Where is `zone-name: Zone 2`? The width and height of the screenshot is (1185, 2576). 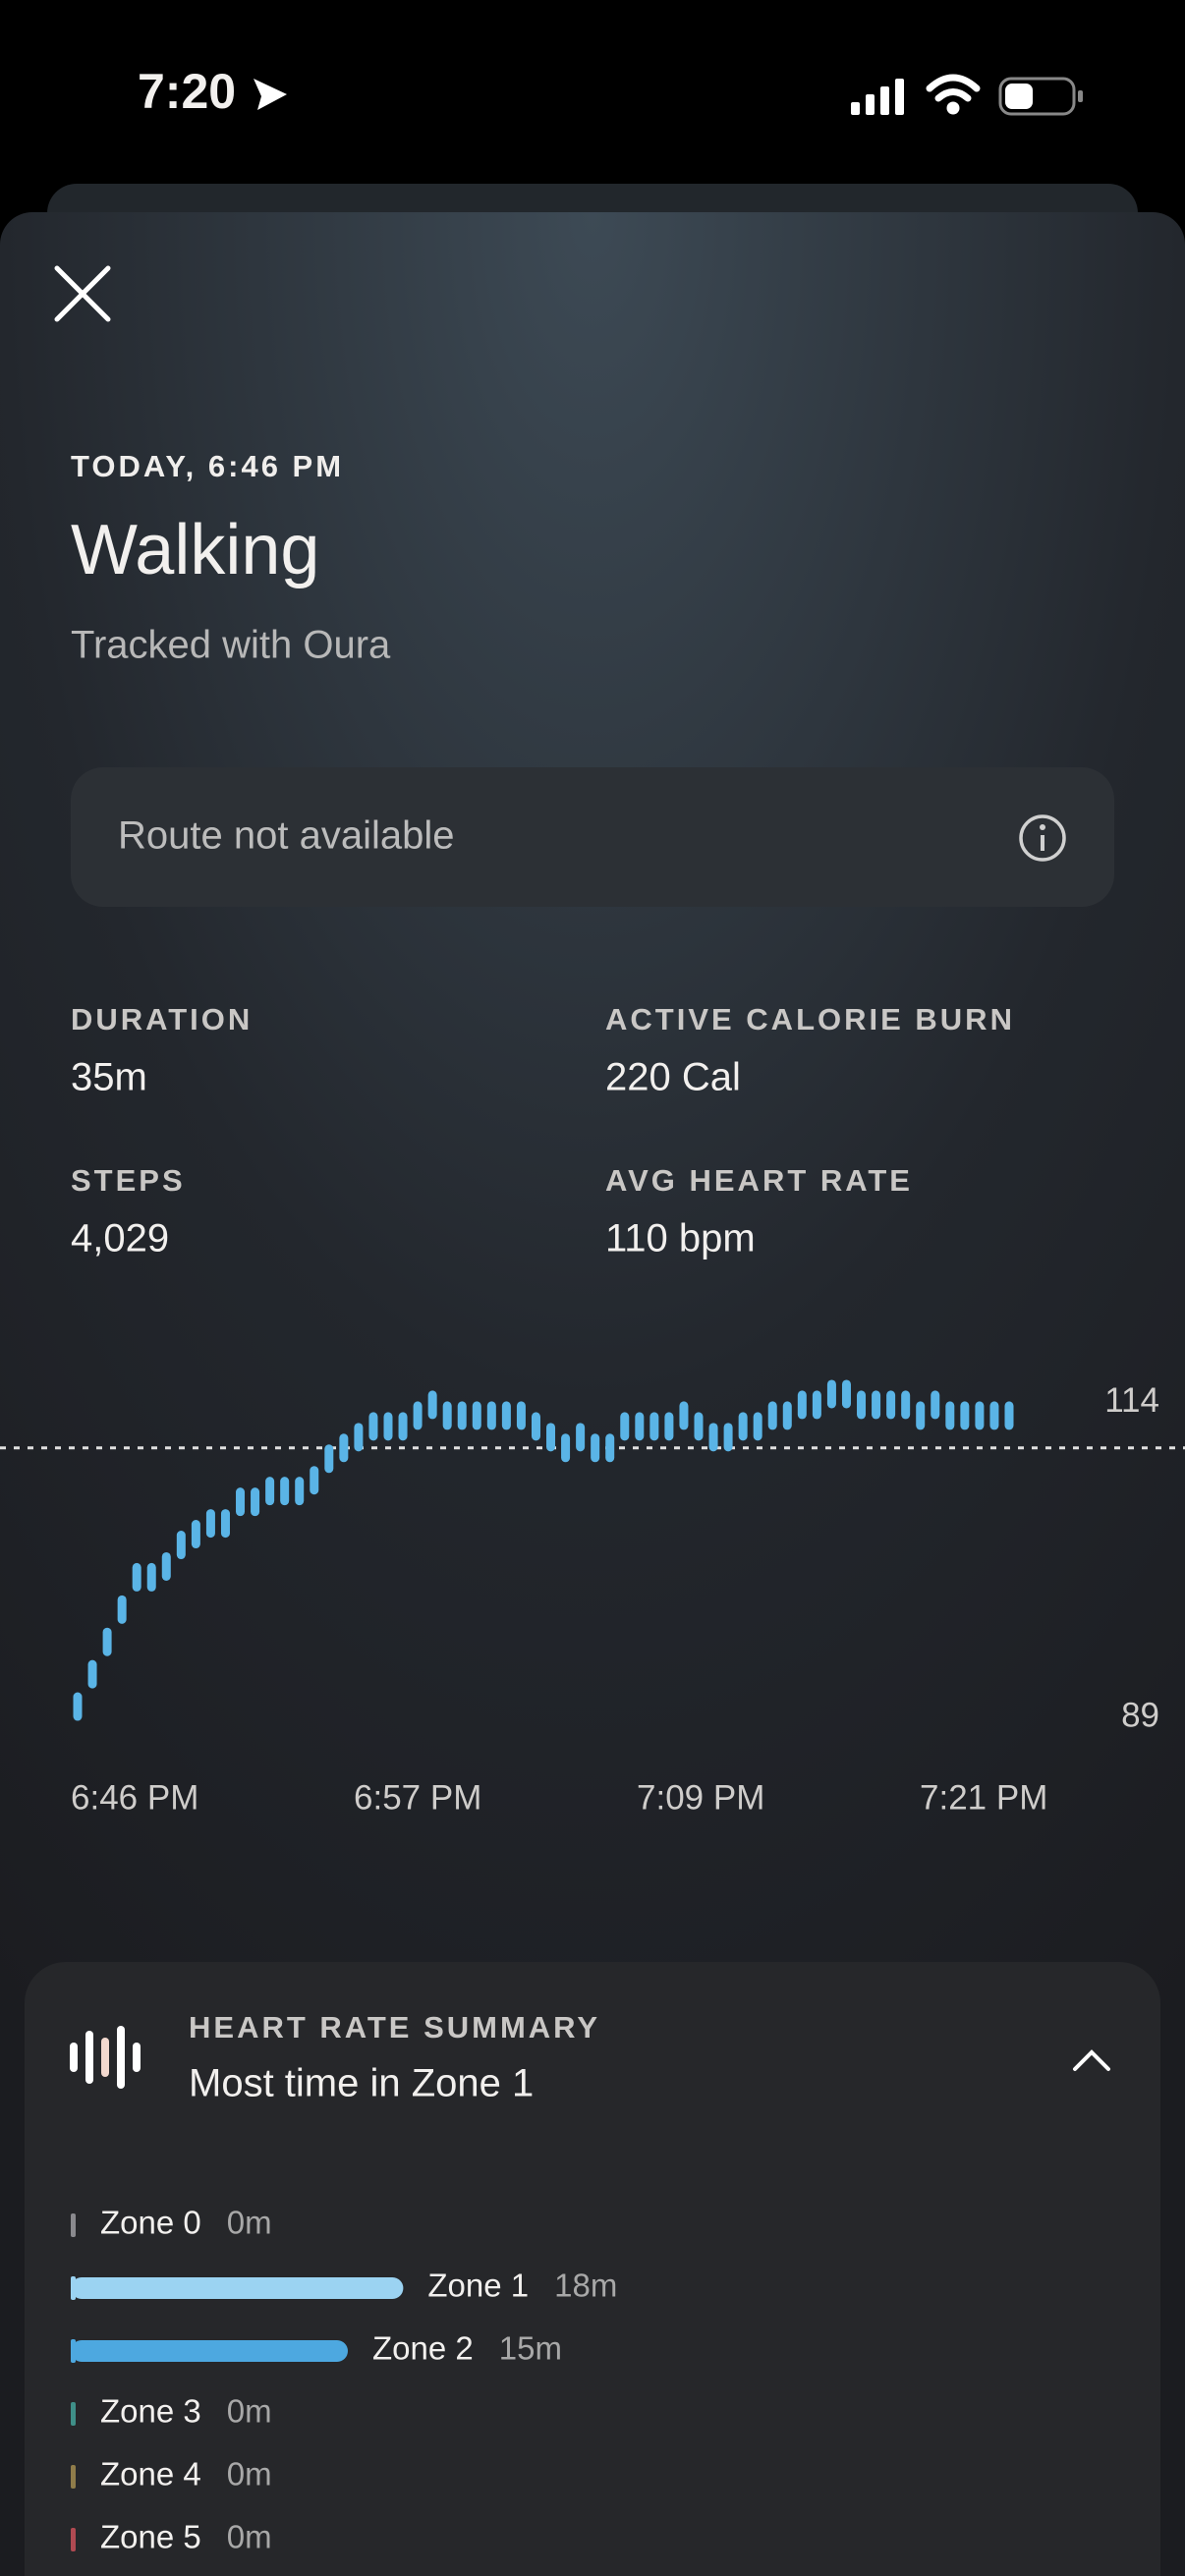 zone-name: Zone 2 is located at coordinates (423, 2348).